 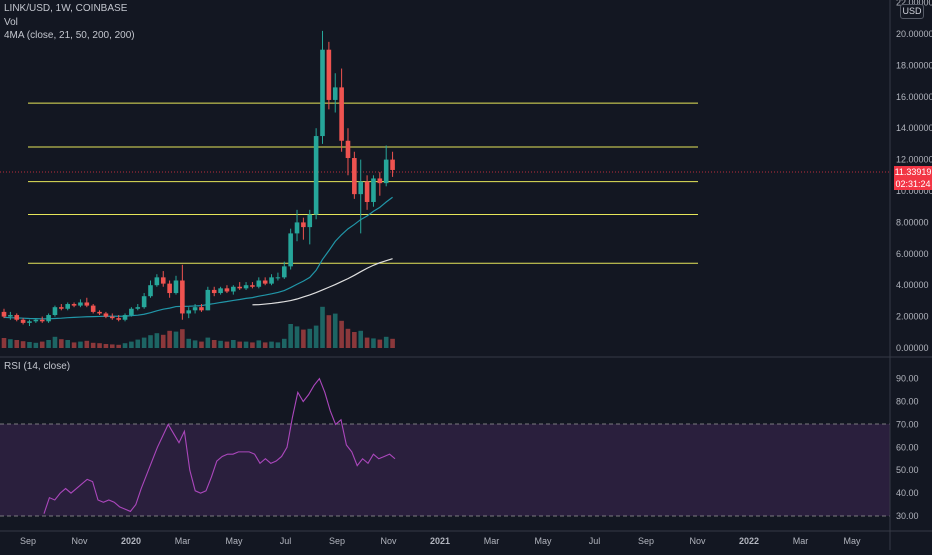 I want to click on volume-title: Vol, so click(x=11, y=22).